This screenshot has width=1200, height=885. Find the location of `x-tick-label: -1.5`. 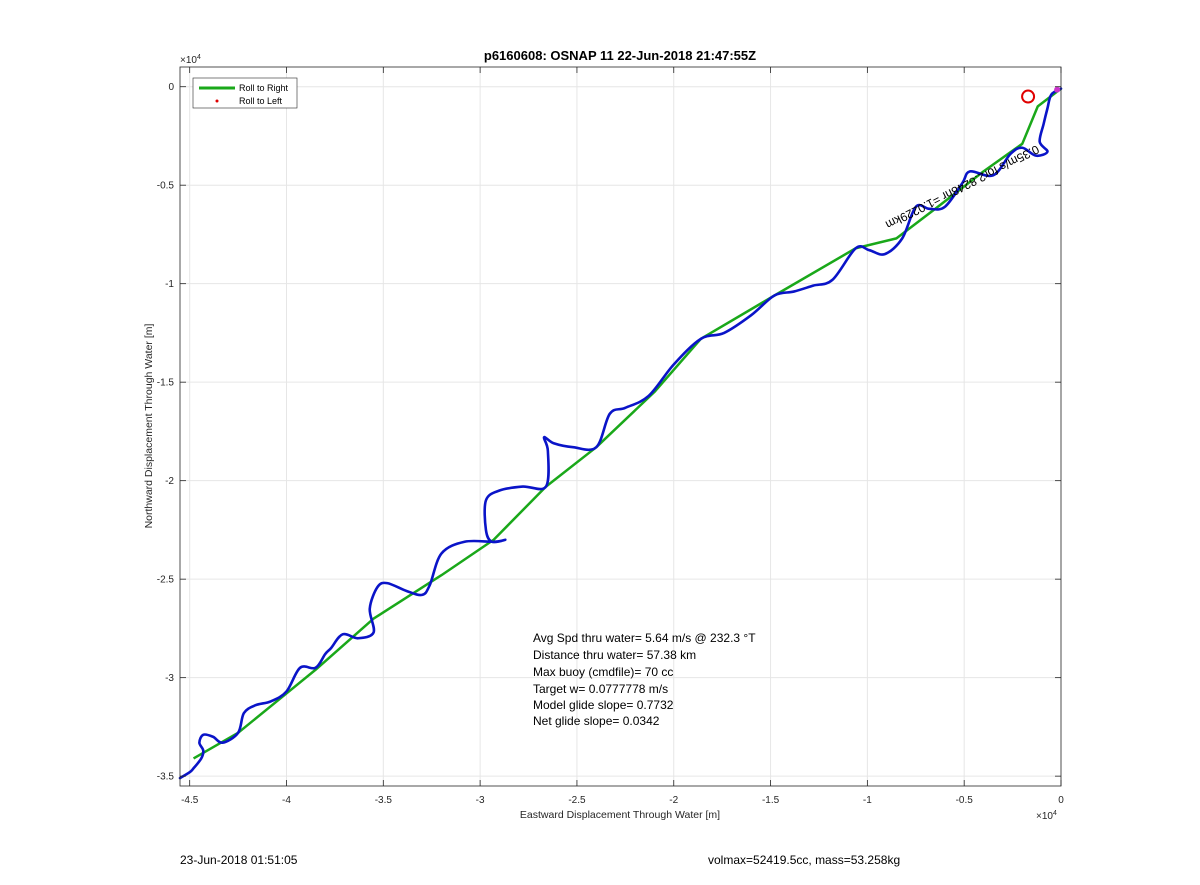

x-tick-label: -1.5 is located at coordinates (771, 800).